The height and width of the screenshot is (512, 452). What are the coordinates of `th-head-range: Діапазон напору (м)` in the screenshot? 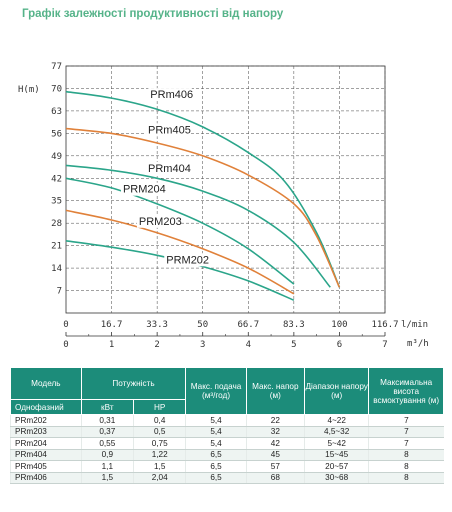 It's located at (336, 391).